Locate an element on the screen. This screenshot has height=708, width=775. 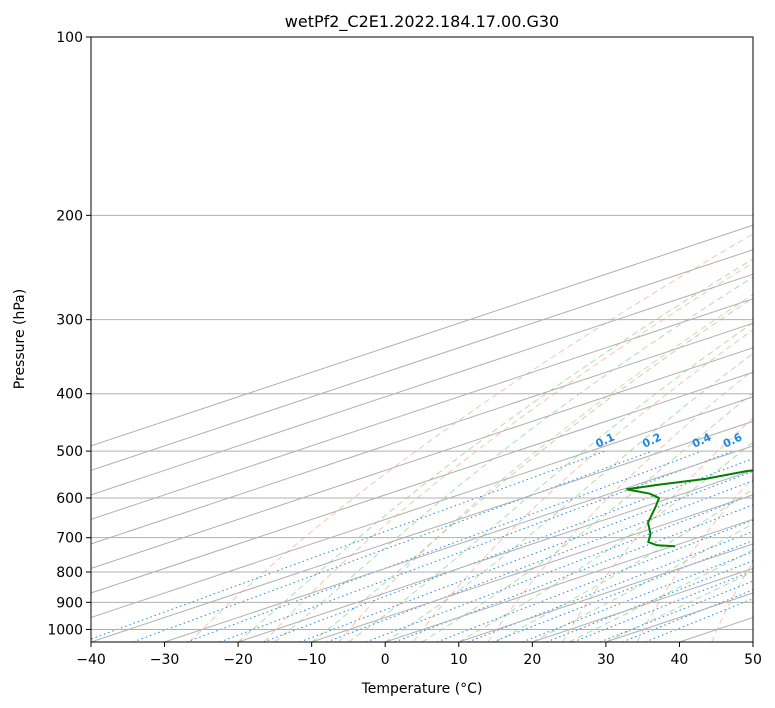
x-tick-label: −40 is located at coordinates (91, 660).